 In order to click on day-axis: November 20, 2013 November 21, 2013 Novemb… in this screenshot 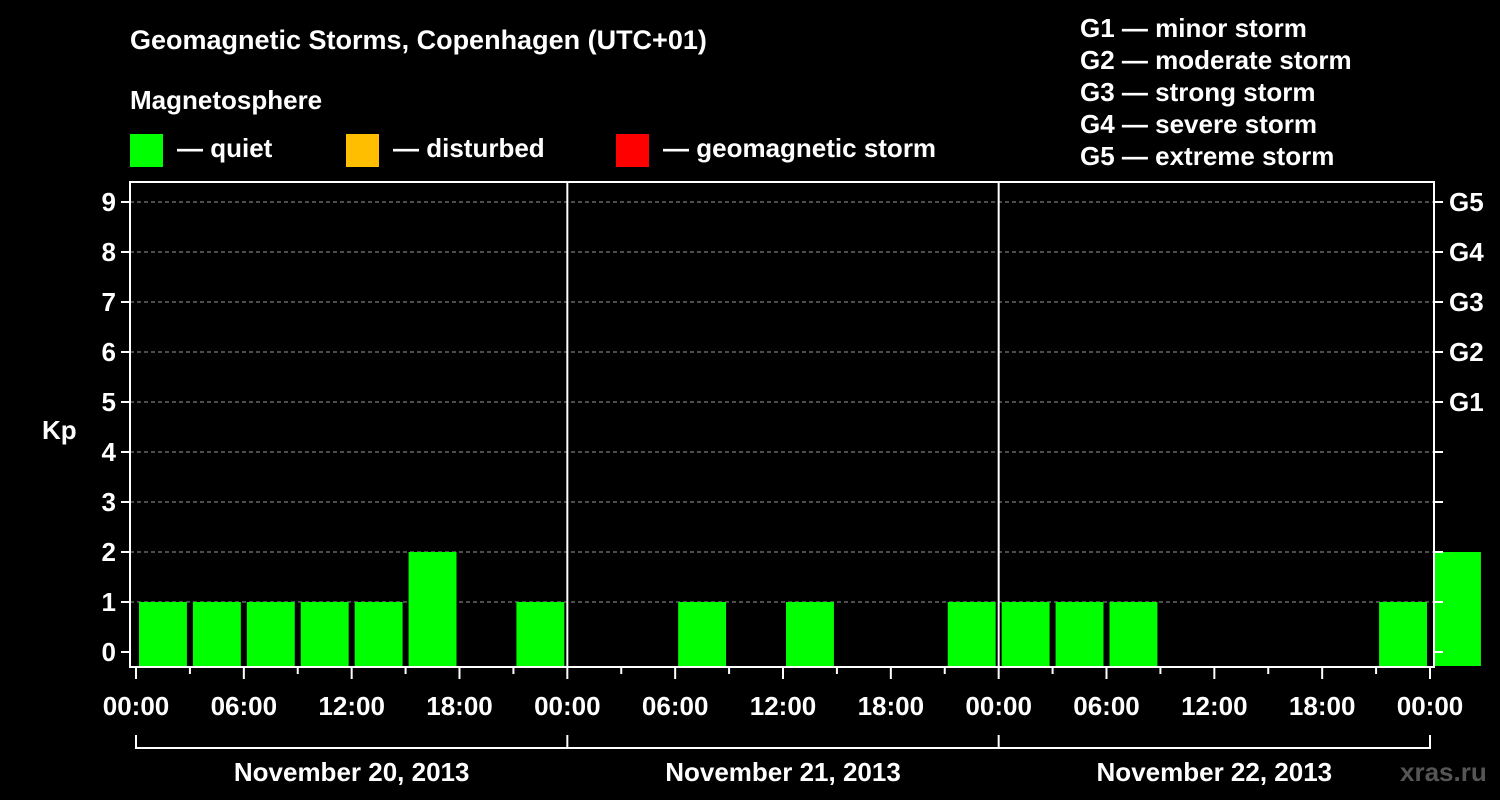, I will do `click(783, 761)`.